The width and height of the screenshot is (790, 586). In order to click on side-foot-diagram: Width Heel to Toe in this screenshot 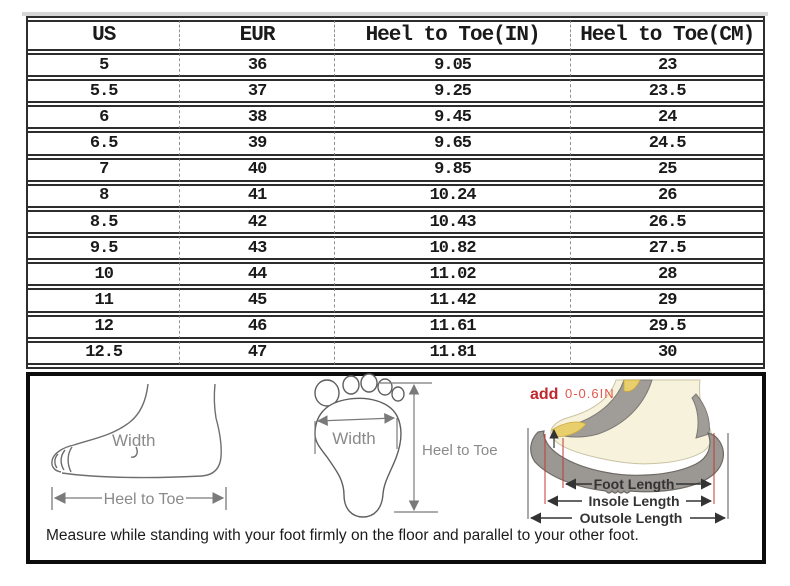, I will do `click(139, 446)`.